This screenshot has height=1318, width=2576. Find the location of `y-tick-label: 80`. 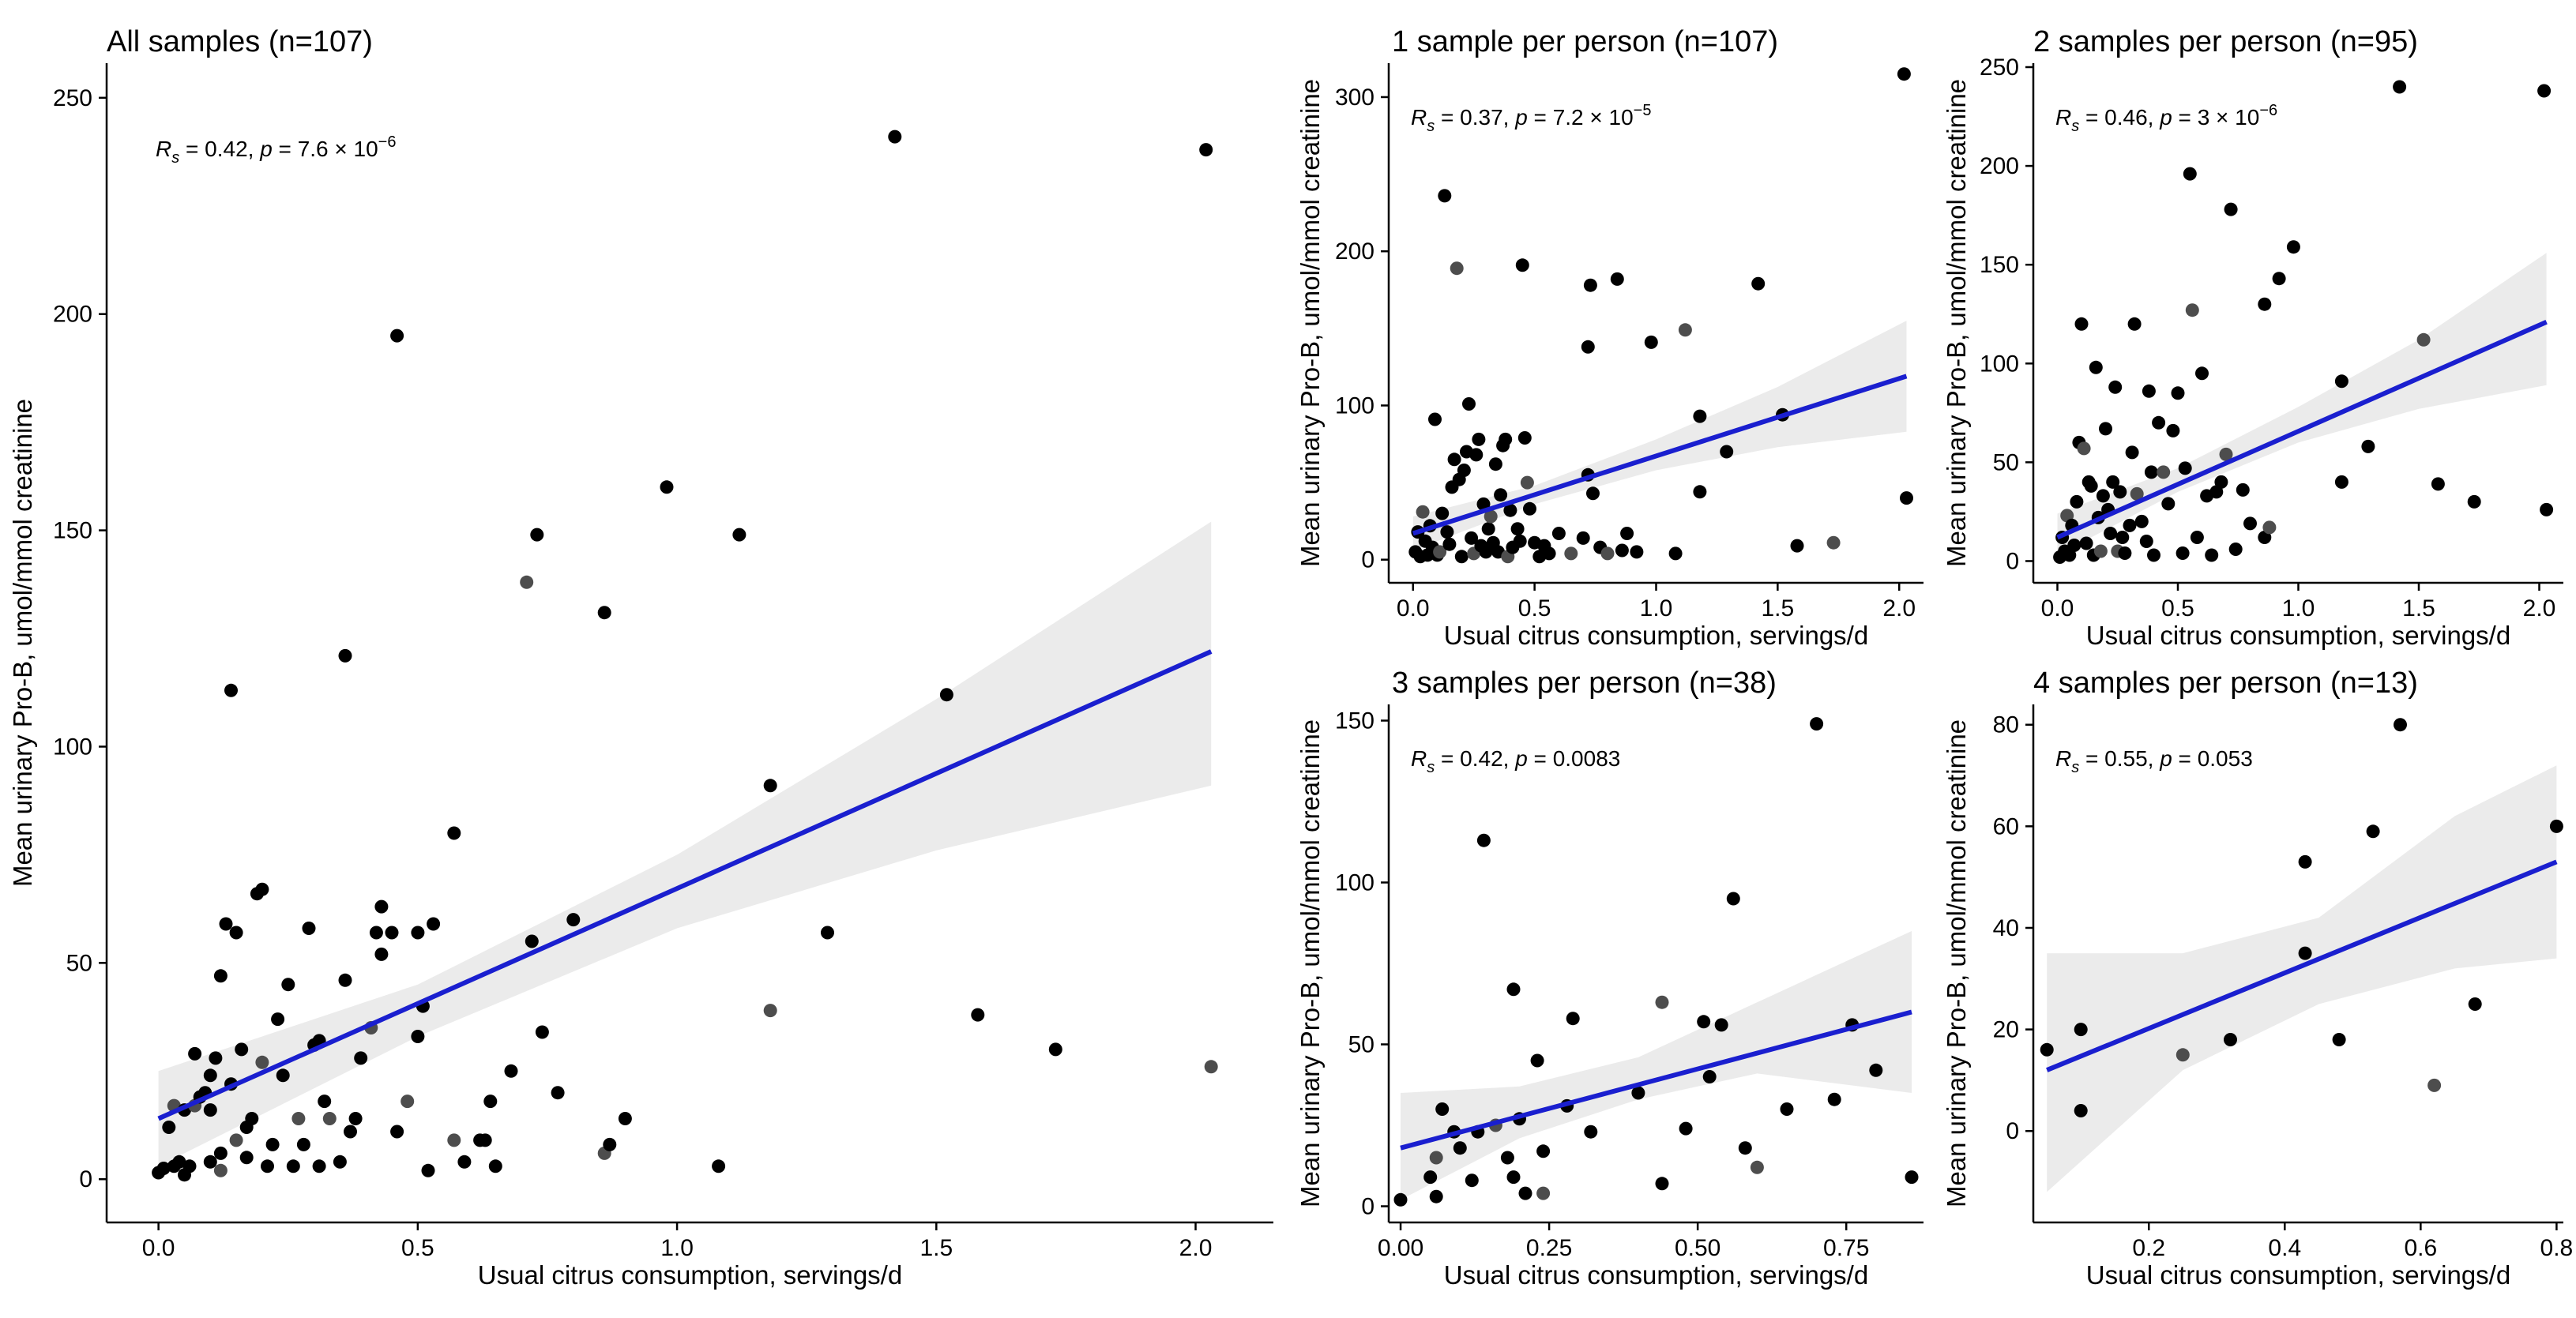

y-tick-label: 80 is located at coordinates (2006, 725).